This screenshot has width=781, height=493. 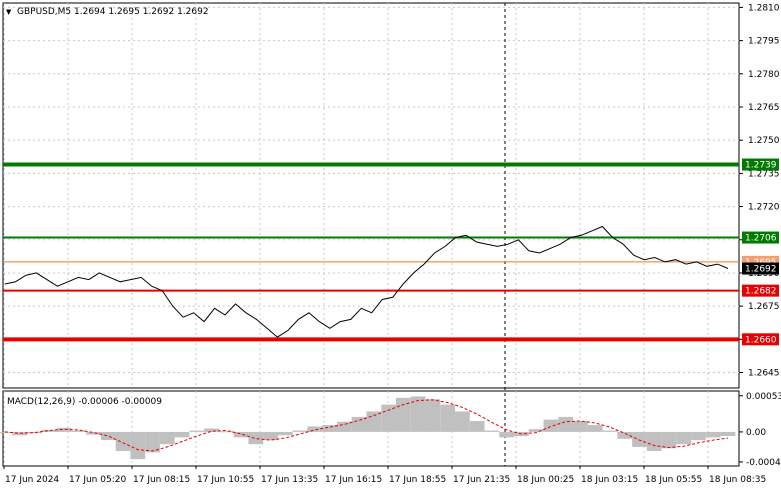 I want to click on level-price-label: 1.2660, so click(x=761, y=340).